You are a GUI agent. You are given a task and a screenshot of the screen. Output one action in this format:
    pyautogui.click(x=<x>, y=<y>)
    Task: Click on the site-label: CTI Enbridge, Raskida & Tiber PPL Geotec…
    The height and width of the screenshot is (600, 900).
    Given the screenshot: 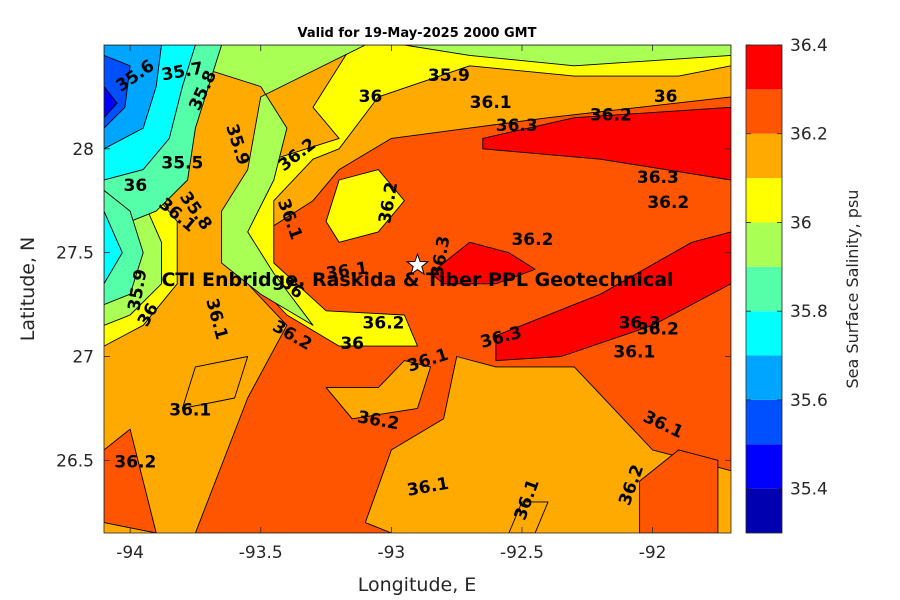 What is the action you would take?
    pyautogui.click(x=417, y=280)
    